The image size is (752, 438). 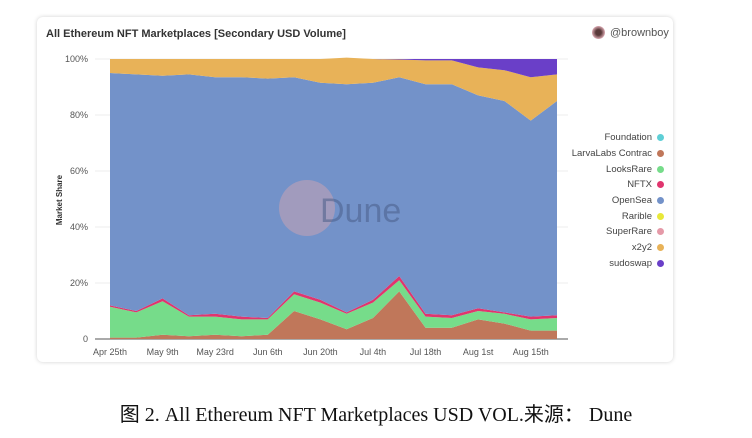 I want to click on area-larvalabs-contrac, so click(x=333, y=315).